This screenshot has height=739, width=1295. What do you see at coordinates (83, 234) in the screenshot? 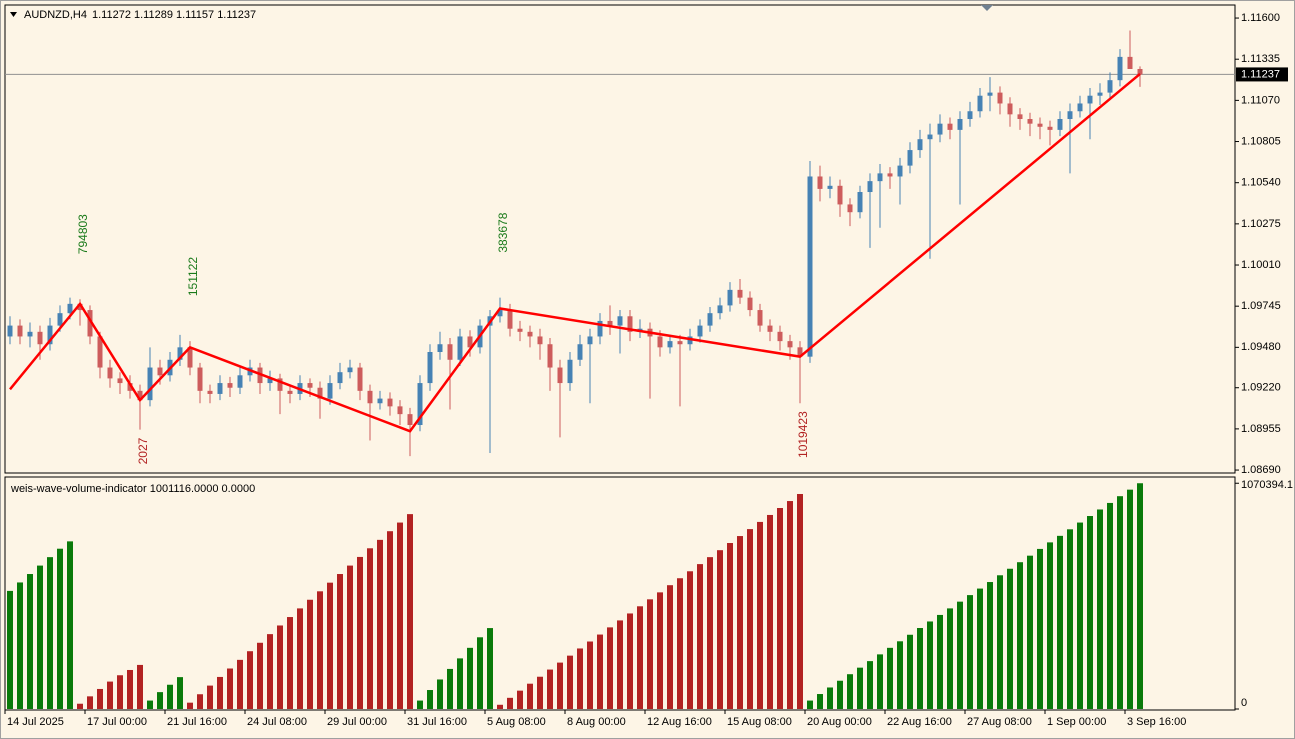
I see `wave-volume-label: 794803` at bounding box center [83, 234].